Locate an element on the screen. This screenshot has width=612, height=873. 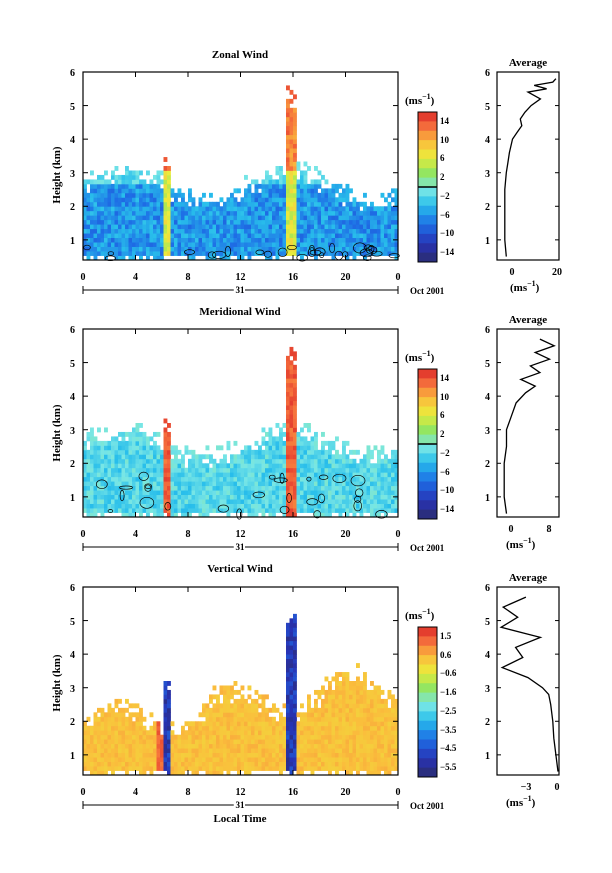
y-tick-label: 4 is located at coordinates (72, 397).